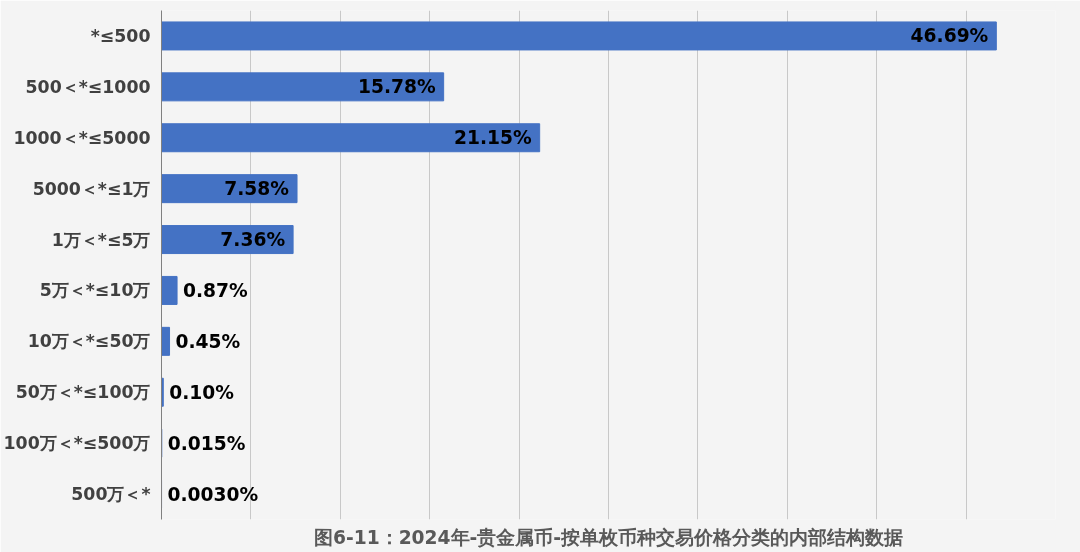 The image size is (1080, 552). I want to click on y-tick-label: 10万＜*≤50万, so click(89, 341).